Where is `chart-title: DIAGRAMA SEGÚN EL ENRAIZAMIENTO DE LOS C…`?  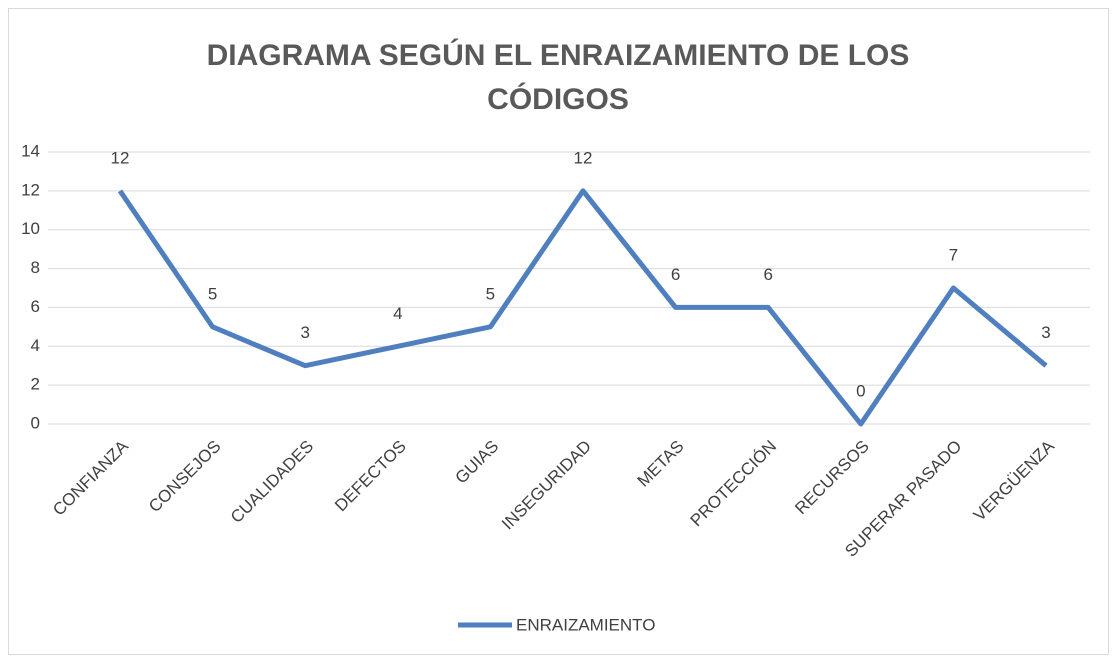 chart-title: DIAGRAMA SEGÚN EL ENRAIZAMIENTO DE LOS C… is located at coordinates (558, 77).